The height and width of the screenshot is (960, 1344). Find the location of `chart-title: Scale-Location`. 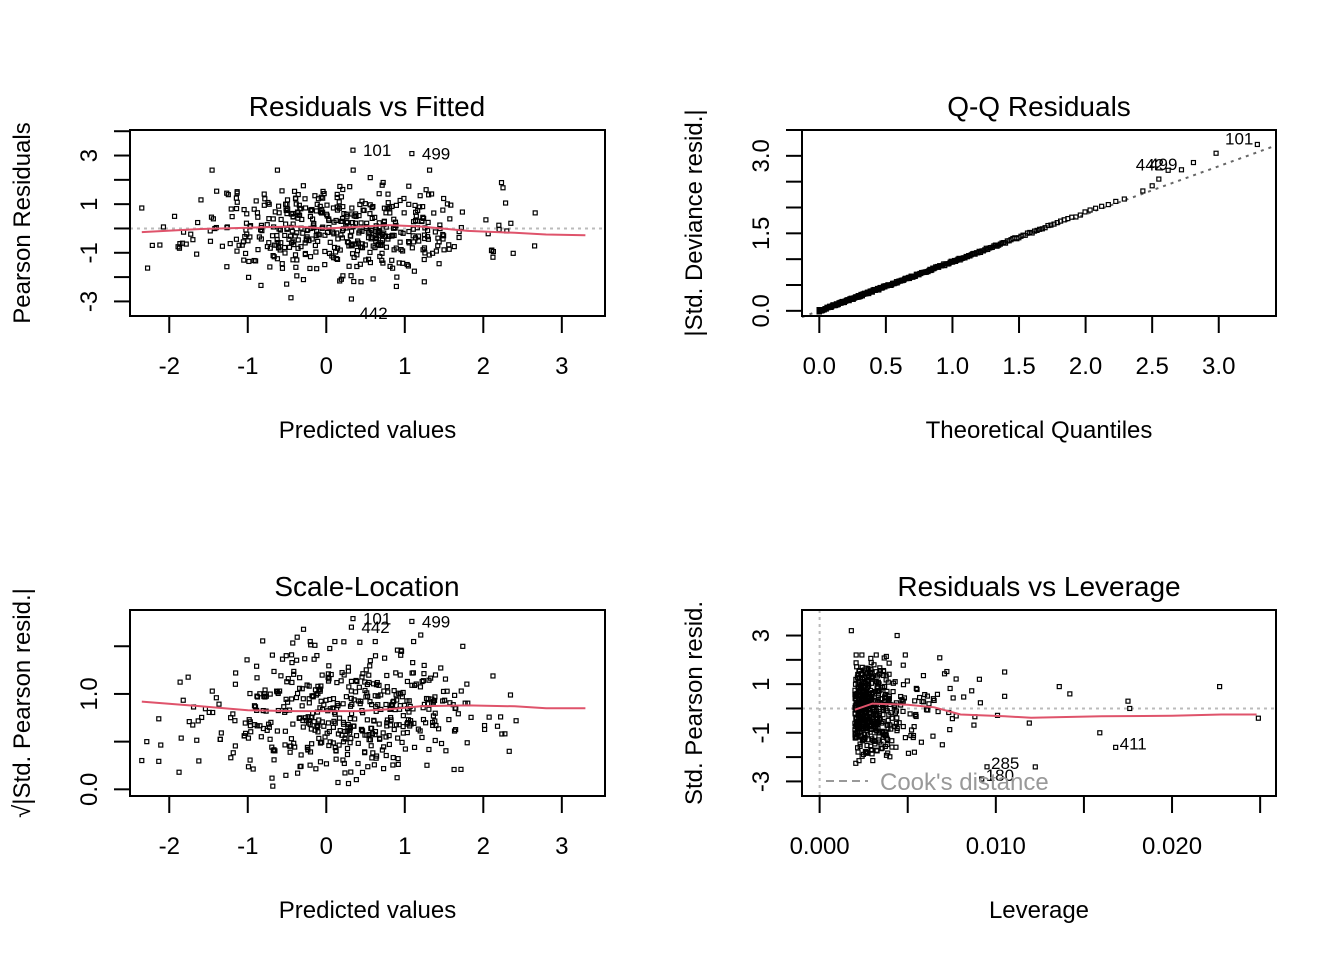

chart-title: Scale-Location is located at coordinates (366, 586).